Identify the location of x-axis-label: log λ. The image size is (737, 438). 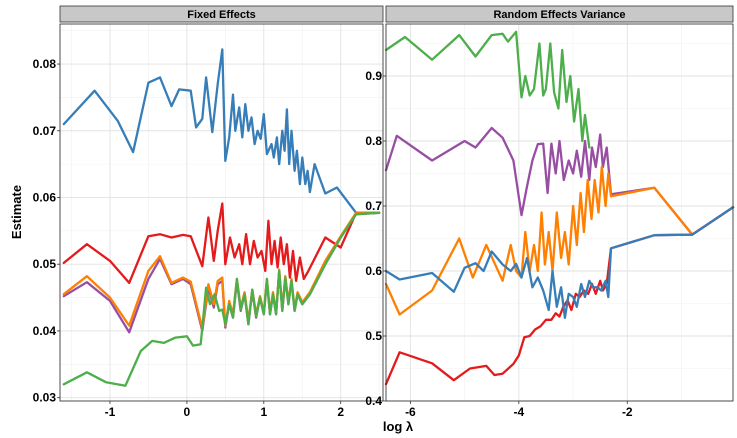
(398, 426).